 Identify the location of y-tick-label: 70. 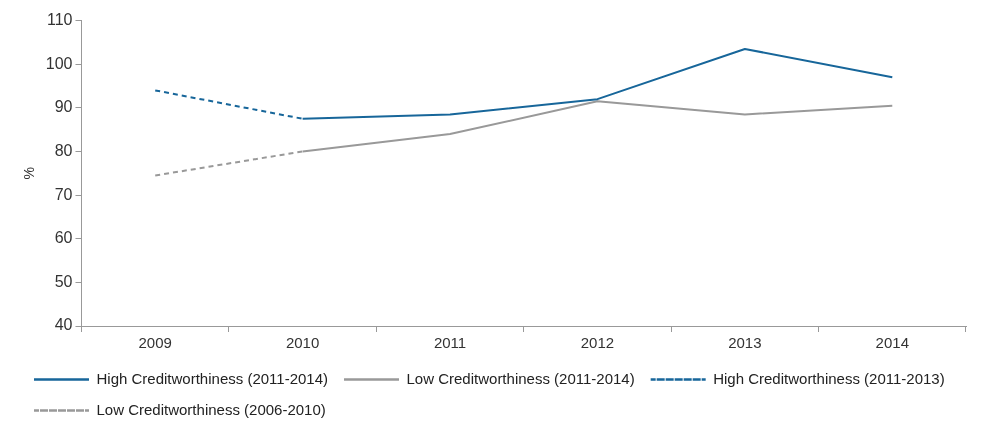
(63, 194).